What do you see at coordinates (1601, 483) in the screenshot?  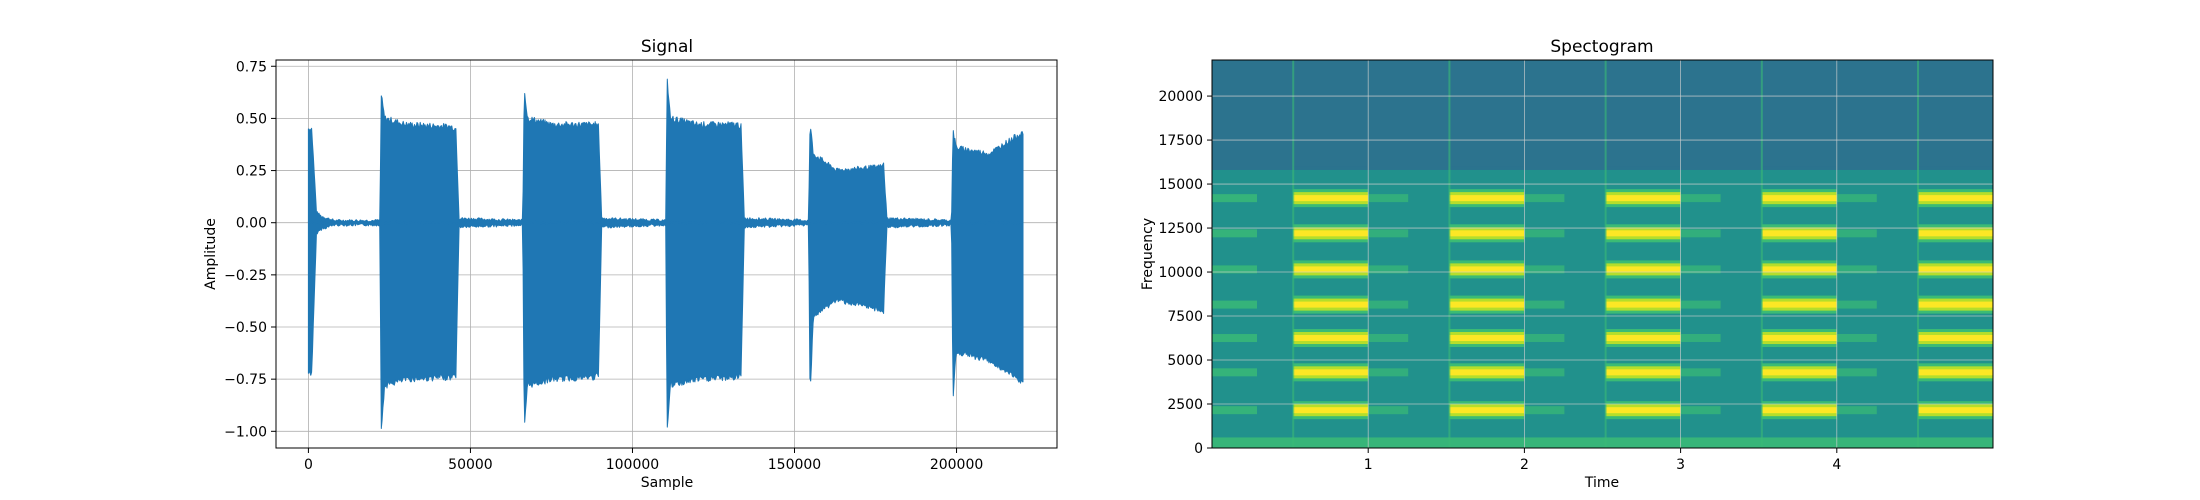 I see `spectrogram-xlabel: Time` at bounding box center [1601, 483].